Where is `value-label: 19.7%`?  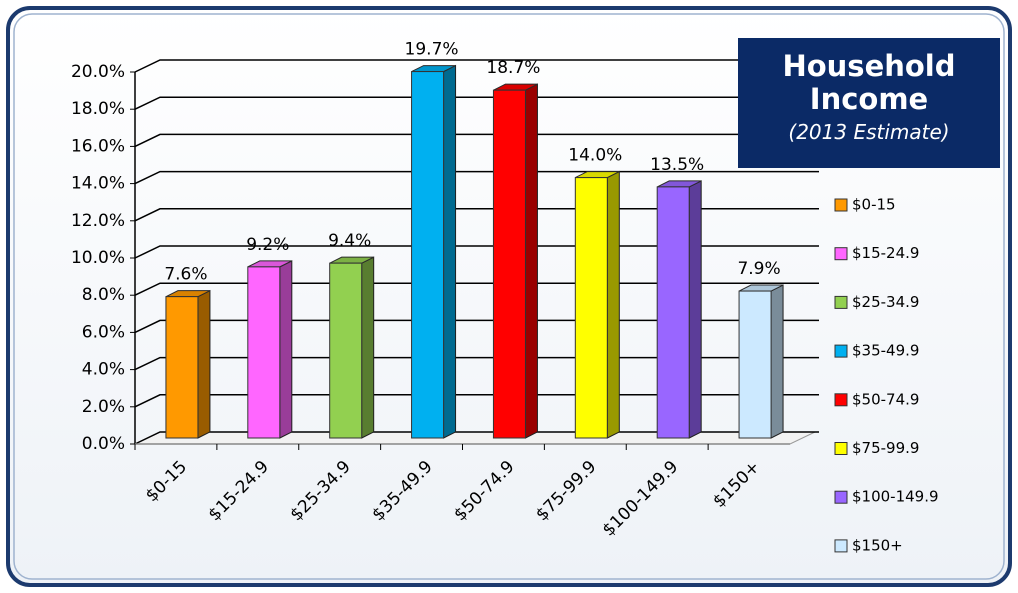 value-label: 19.7% is located at coordinates (432, 50).